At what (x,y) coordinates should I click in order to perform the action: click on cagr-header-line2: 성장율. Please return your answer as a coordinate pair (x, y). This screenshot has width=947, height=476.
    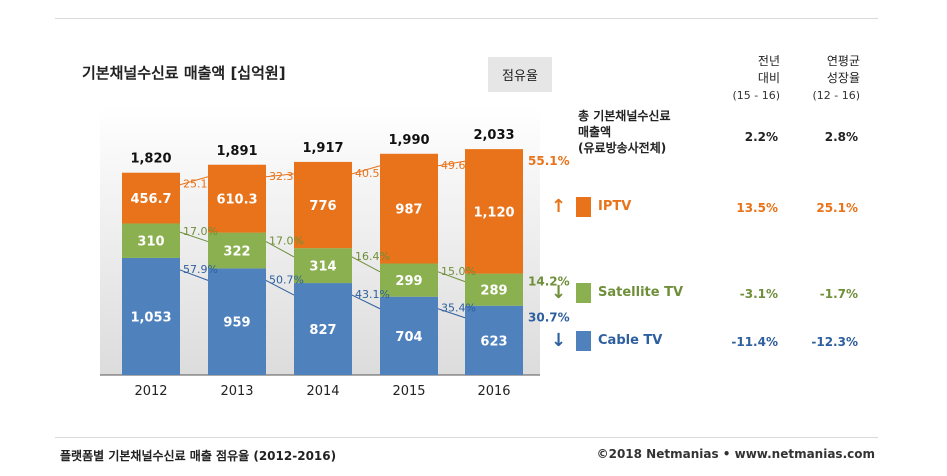
    Looking at the image, I should click on (843, 78).